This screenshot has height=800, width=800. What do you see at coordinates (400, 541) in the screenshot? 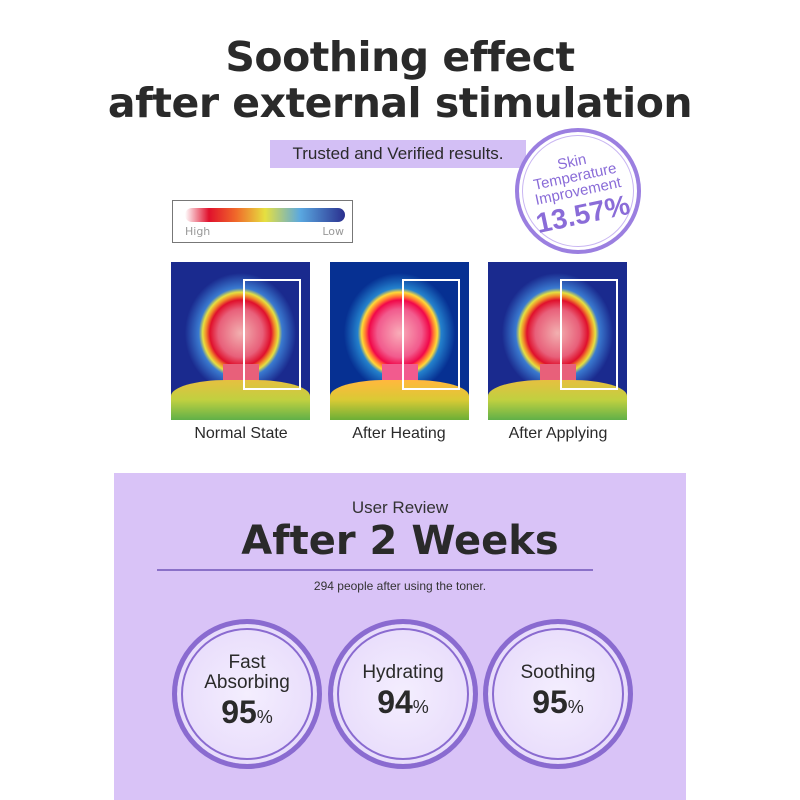
I see `review-title: After 2 Weeks` at bounding box center [400, 541].